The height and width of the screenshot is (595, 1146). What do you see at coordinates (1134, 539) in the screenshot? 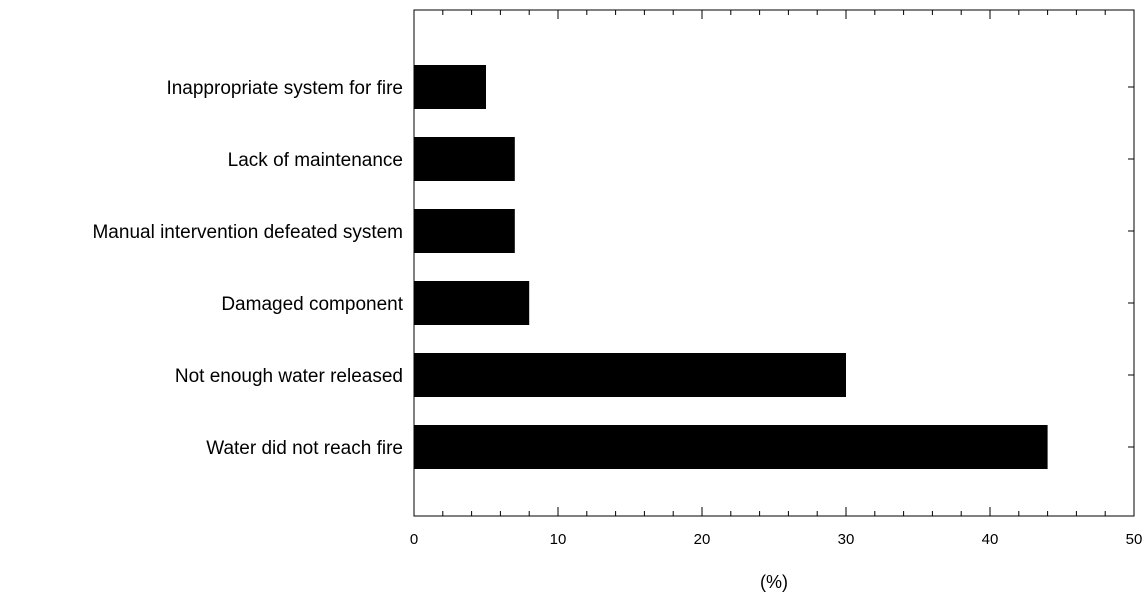
I see `x-tick-label: 50` at bounding box center [1134, 539].